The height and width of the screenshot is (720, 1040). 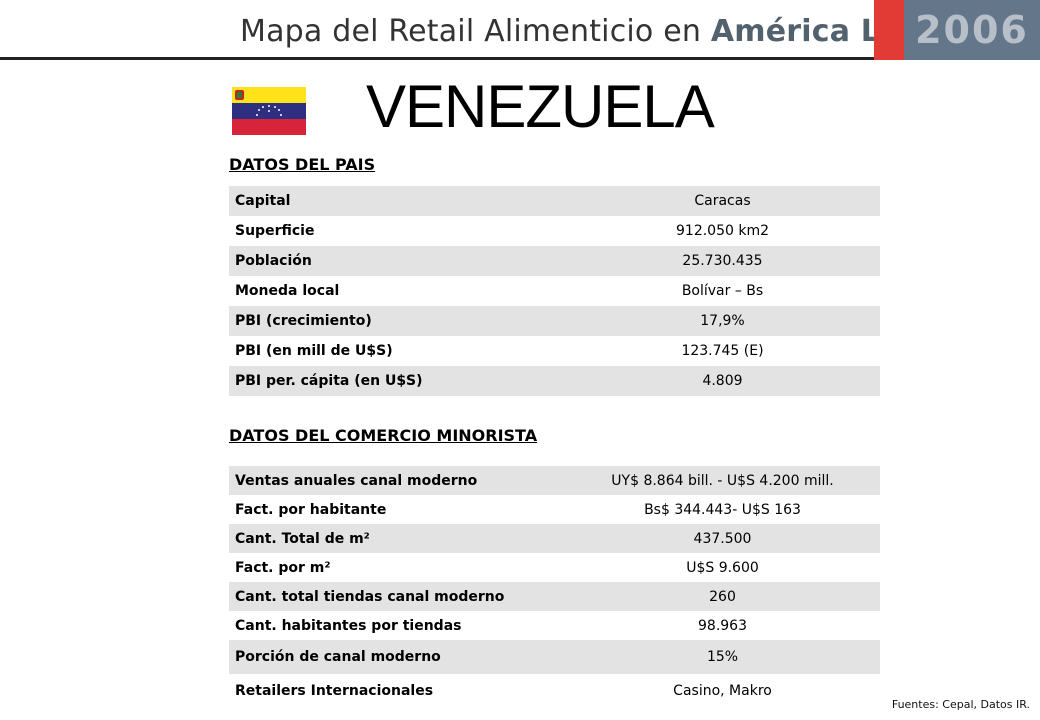 What do you see at coordinates (397, 480) in the screenshot?
I see `row-label: Ventas anuales canal moderno` at bounding box center [397, 480].